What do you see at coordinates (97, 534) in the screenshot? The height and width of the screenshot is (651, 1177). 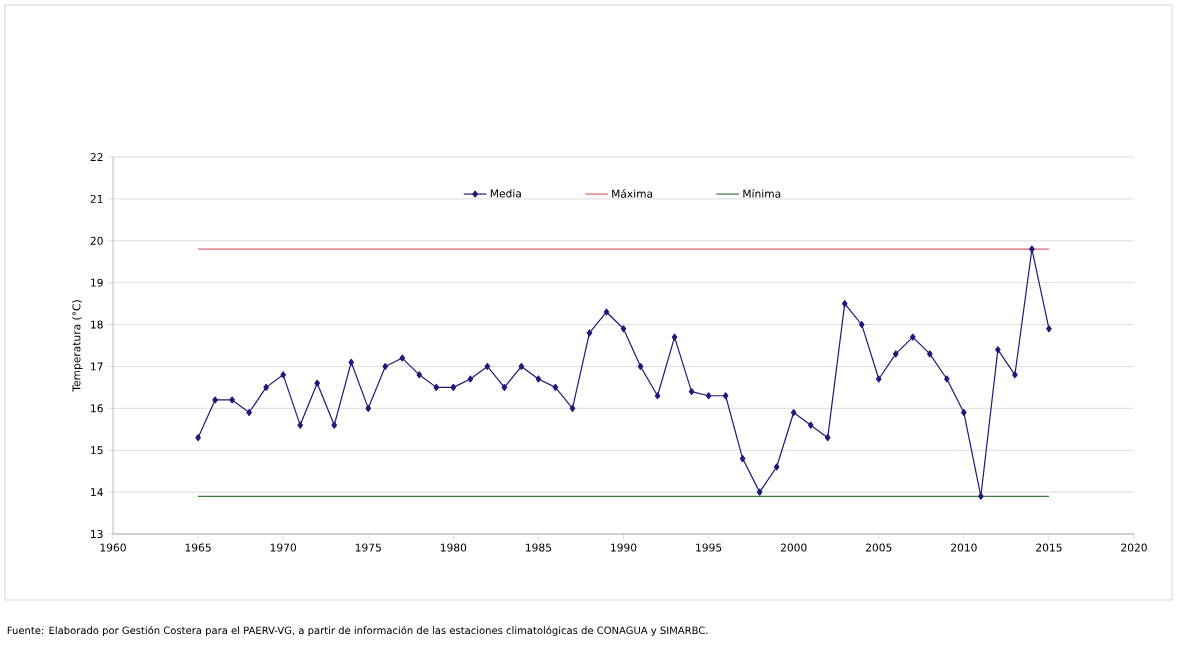 I see `y-tick-label: 13` at bounding box center [97, 534].